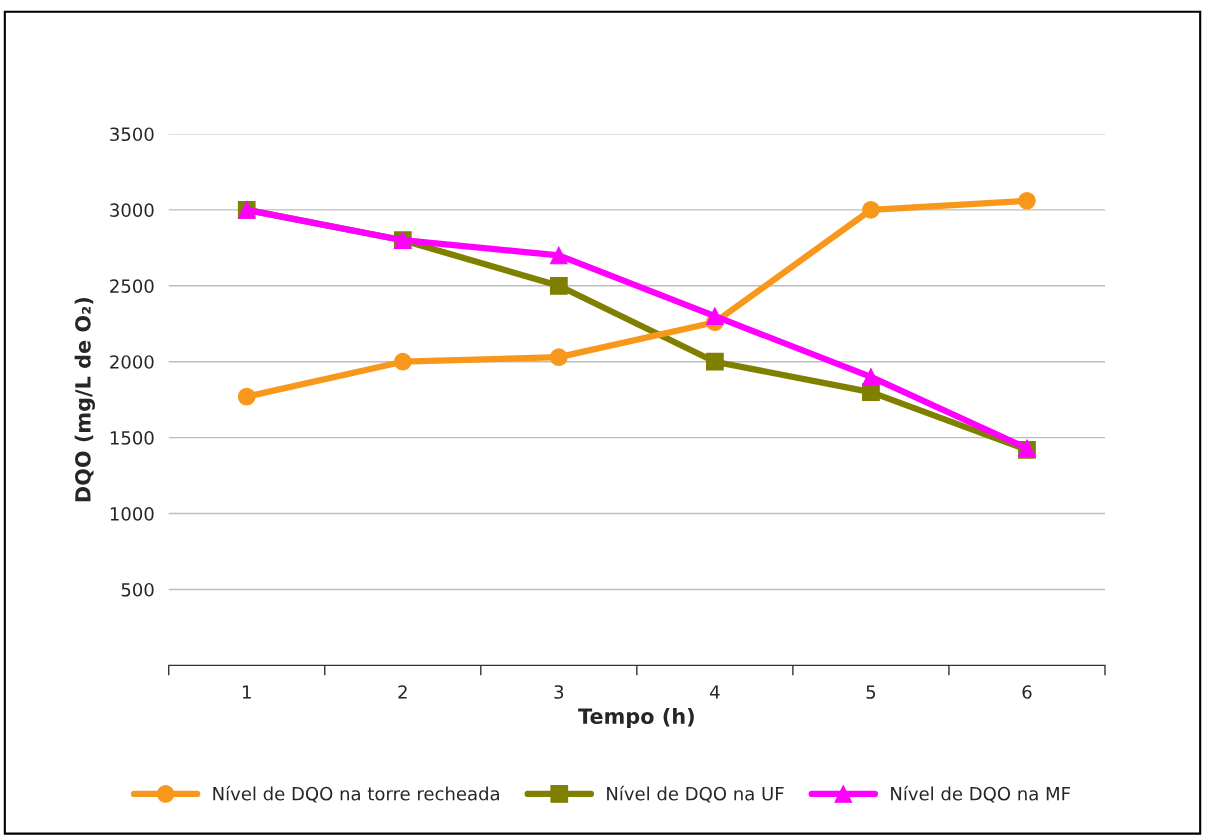  What do you see at coordinates (246, 692) in the screenshot?
I see `x-tick-label: 1` at bounding box center [246, 692].